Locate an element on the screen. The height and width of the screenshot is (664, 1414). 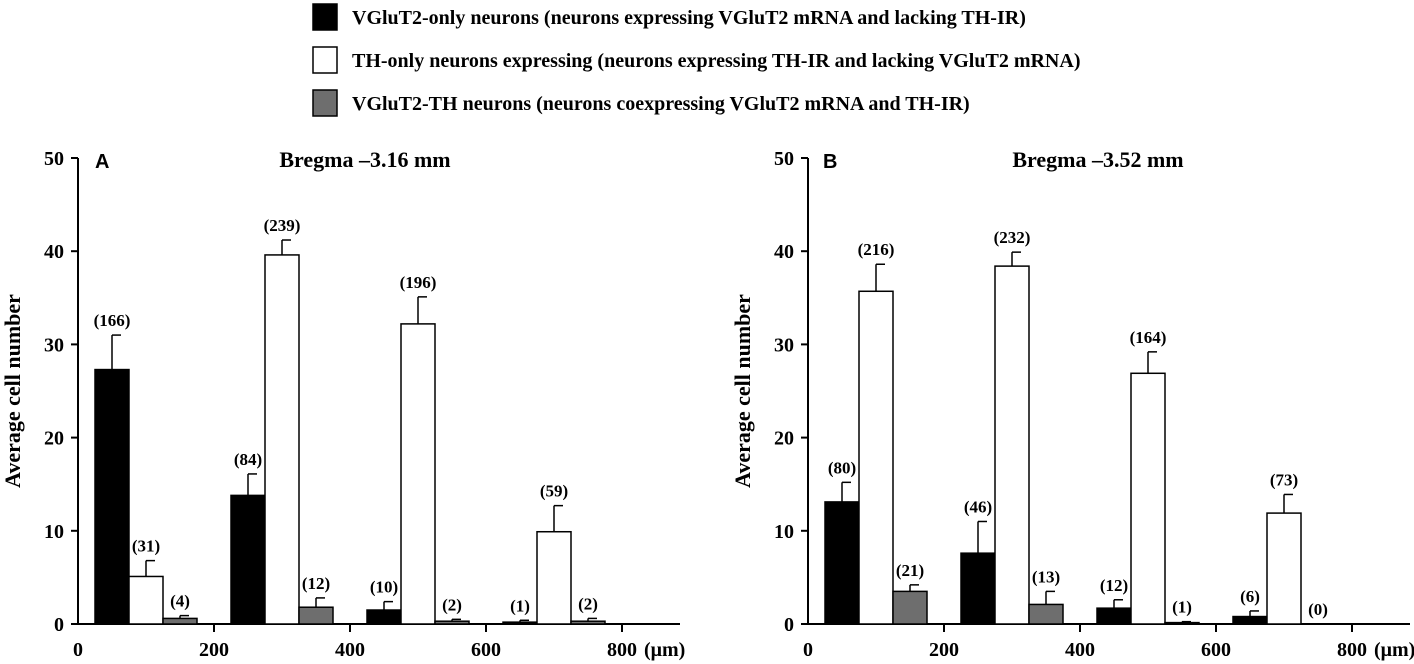
count-label: (6) is located at coordinates (1250, 596).